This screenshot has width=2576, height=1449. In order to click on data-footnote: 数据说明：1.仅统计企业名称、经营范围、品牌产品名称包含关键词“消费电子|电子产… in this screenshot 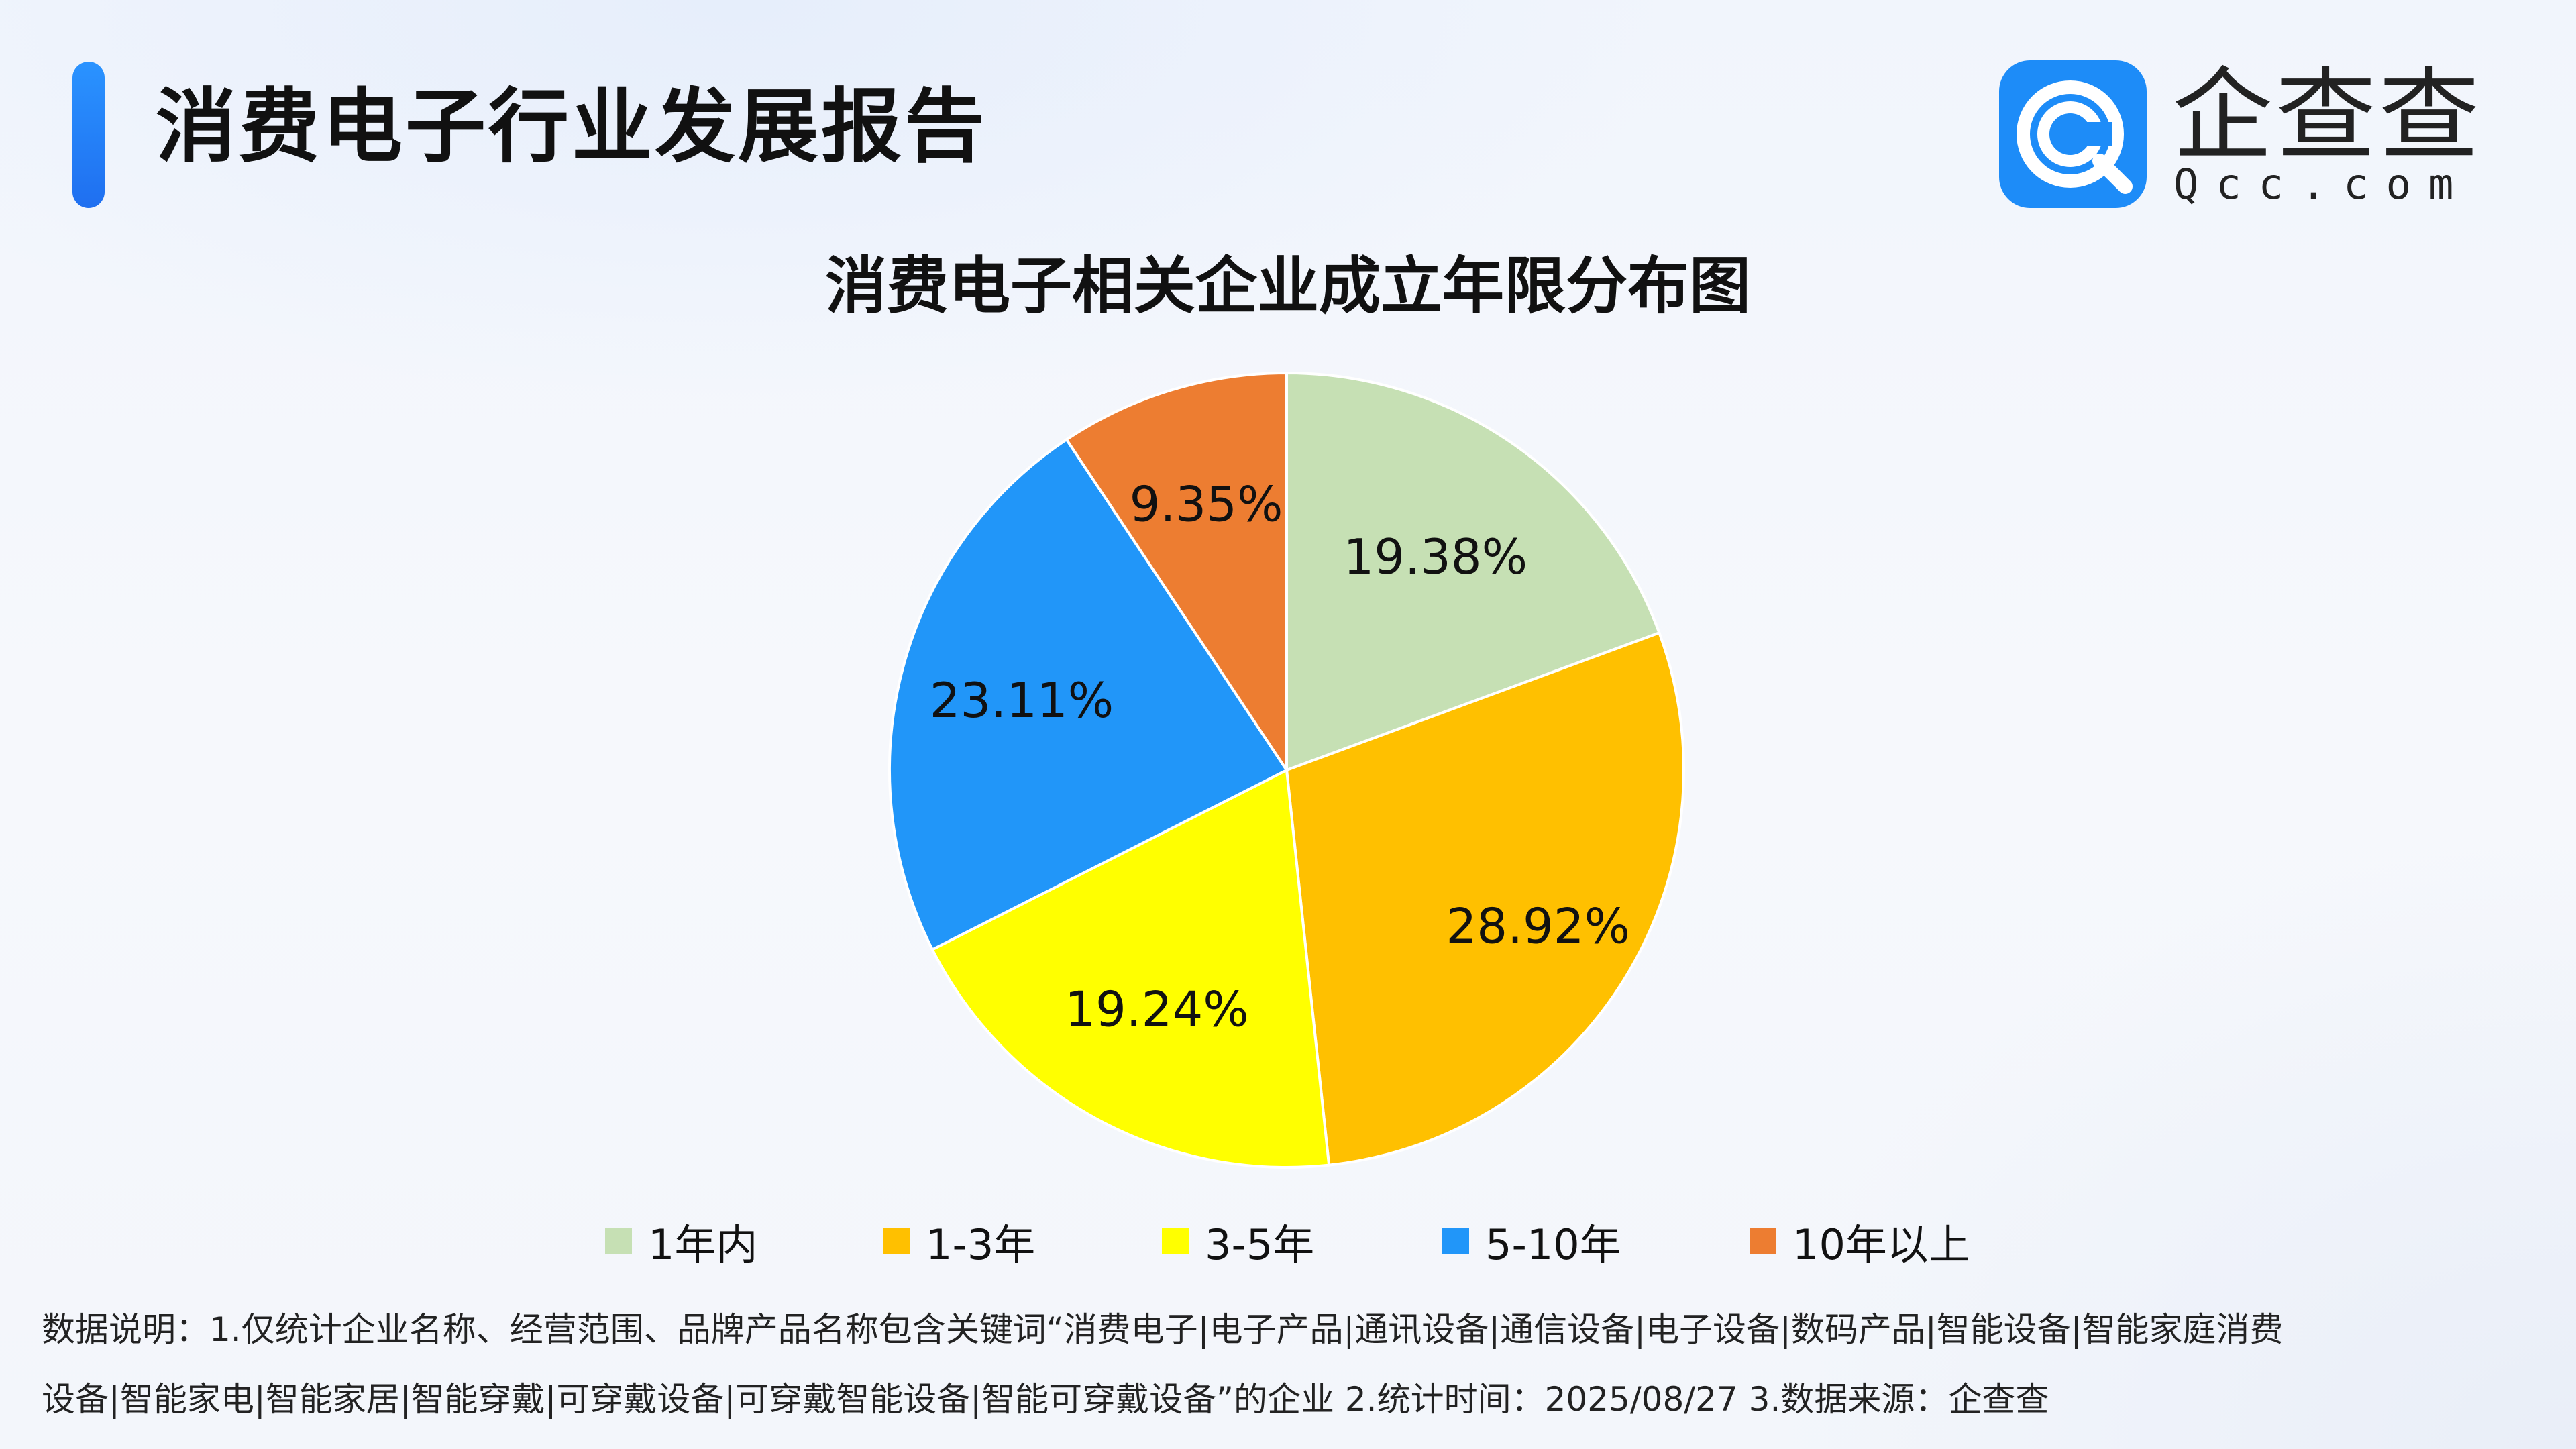, I will do `click(1289, 1364)`.